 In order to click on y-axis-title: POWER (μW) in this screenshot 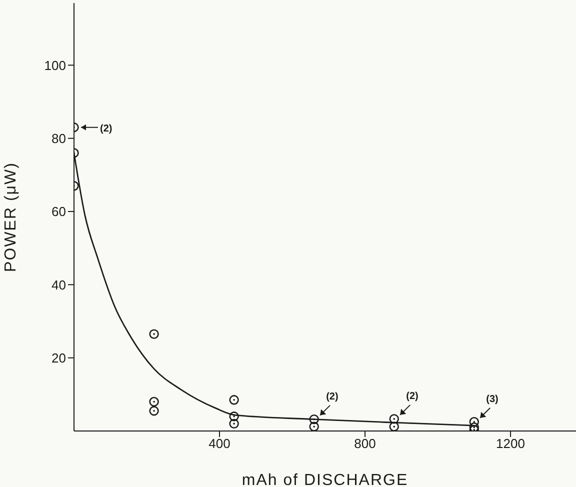, I will do `click(11, 217)`.